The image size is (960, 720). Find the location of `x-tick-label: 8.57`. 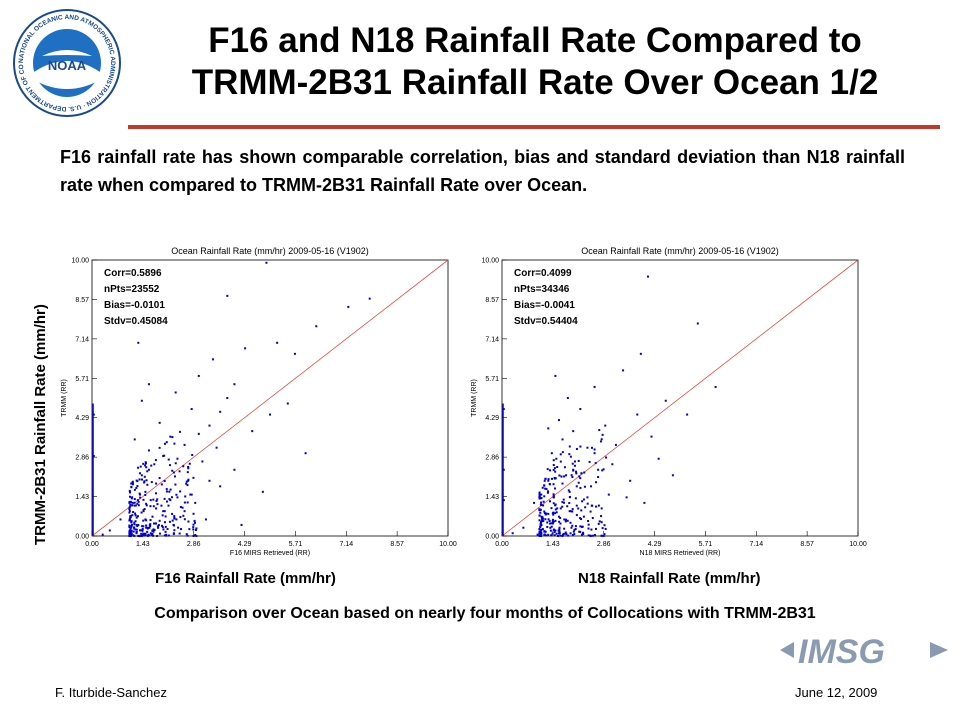

x-tick-label: 8.57 is located at coordinates (807, 544).